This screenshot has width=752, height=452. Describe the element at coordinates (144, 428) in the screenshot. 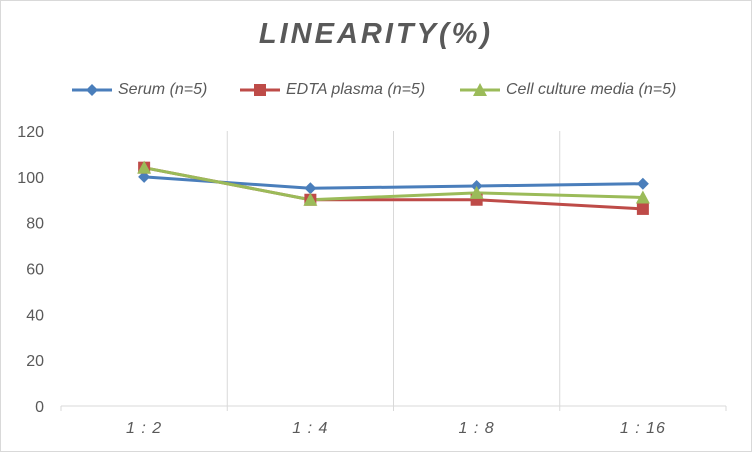

I see `x-tick-label: 1 : 2` at that location.